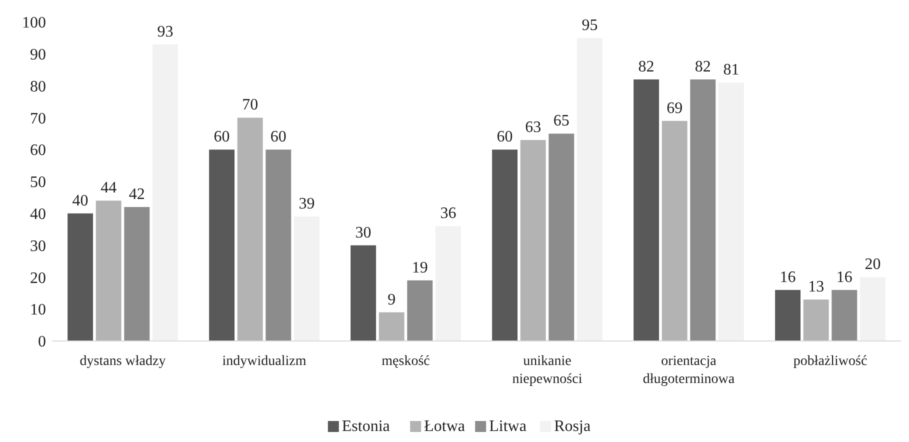 The height and width of the screenshot is (442, 909). What do you see at coordinates (816, 287) in the screenshot?
I see `data-label: 13` at bounding box center [816, 287].